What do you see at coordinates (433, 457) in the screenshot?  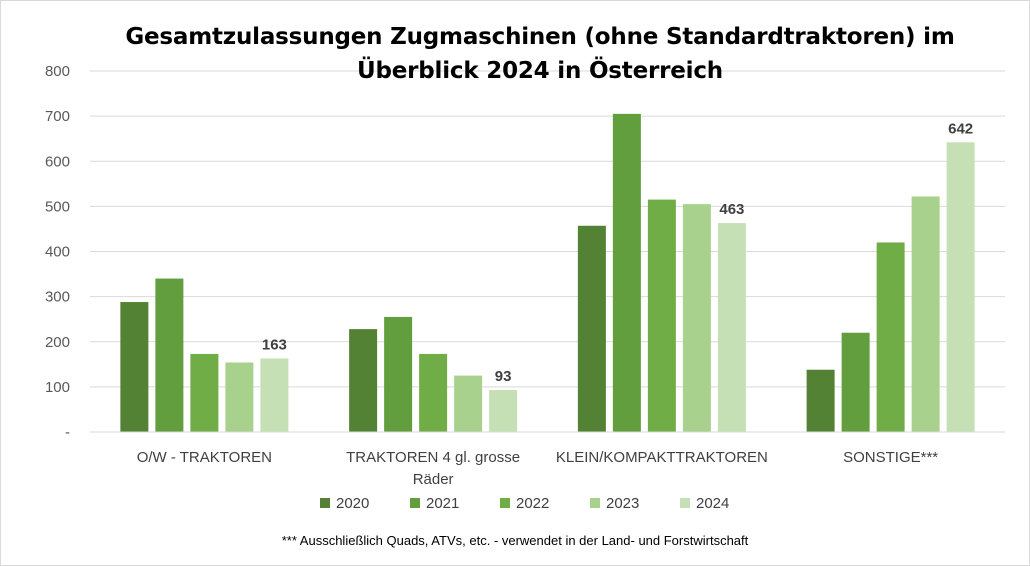 I see `x-category-label: TRAKTOREN 4 gl. grosse` at bounding box center [433, 457].